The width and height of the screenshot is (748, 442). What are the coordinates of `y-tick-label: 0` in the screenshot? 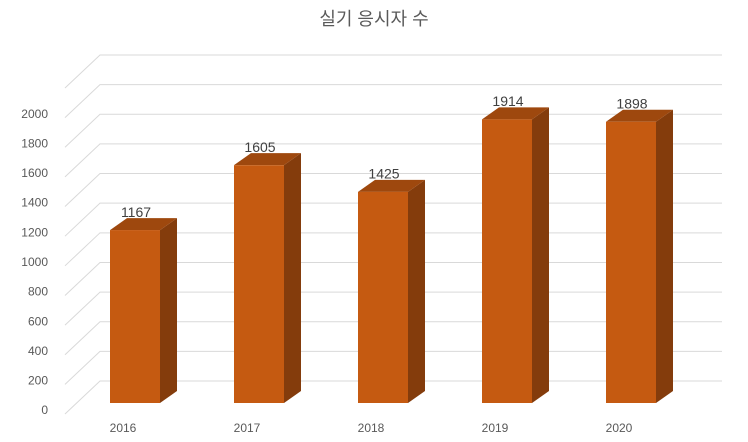 It's located at (44, 410).